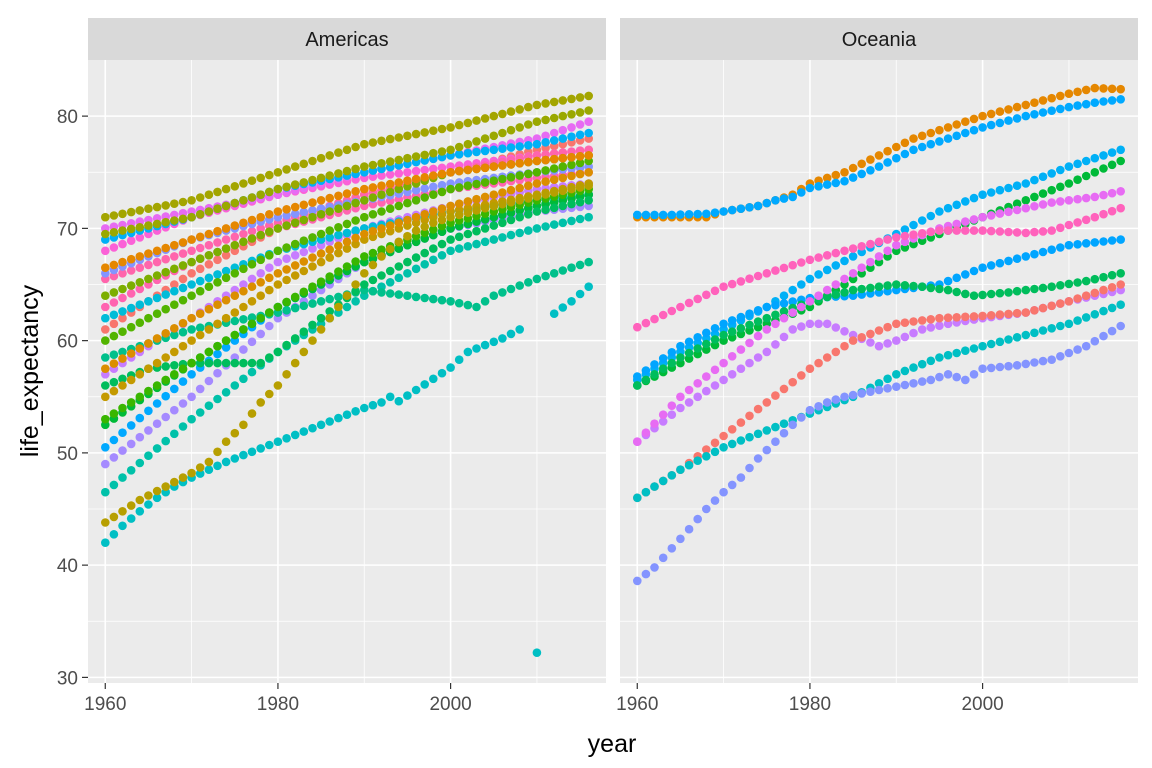 This screenshot has height=768, width=1152. Describe the element at coordinates (879, 40) in the screenshot. I see `strip-label-oceania: Oceania` at that location.